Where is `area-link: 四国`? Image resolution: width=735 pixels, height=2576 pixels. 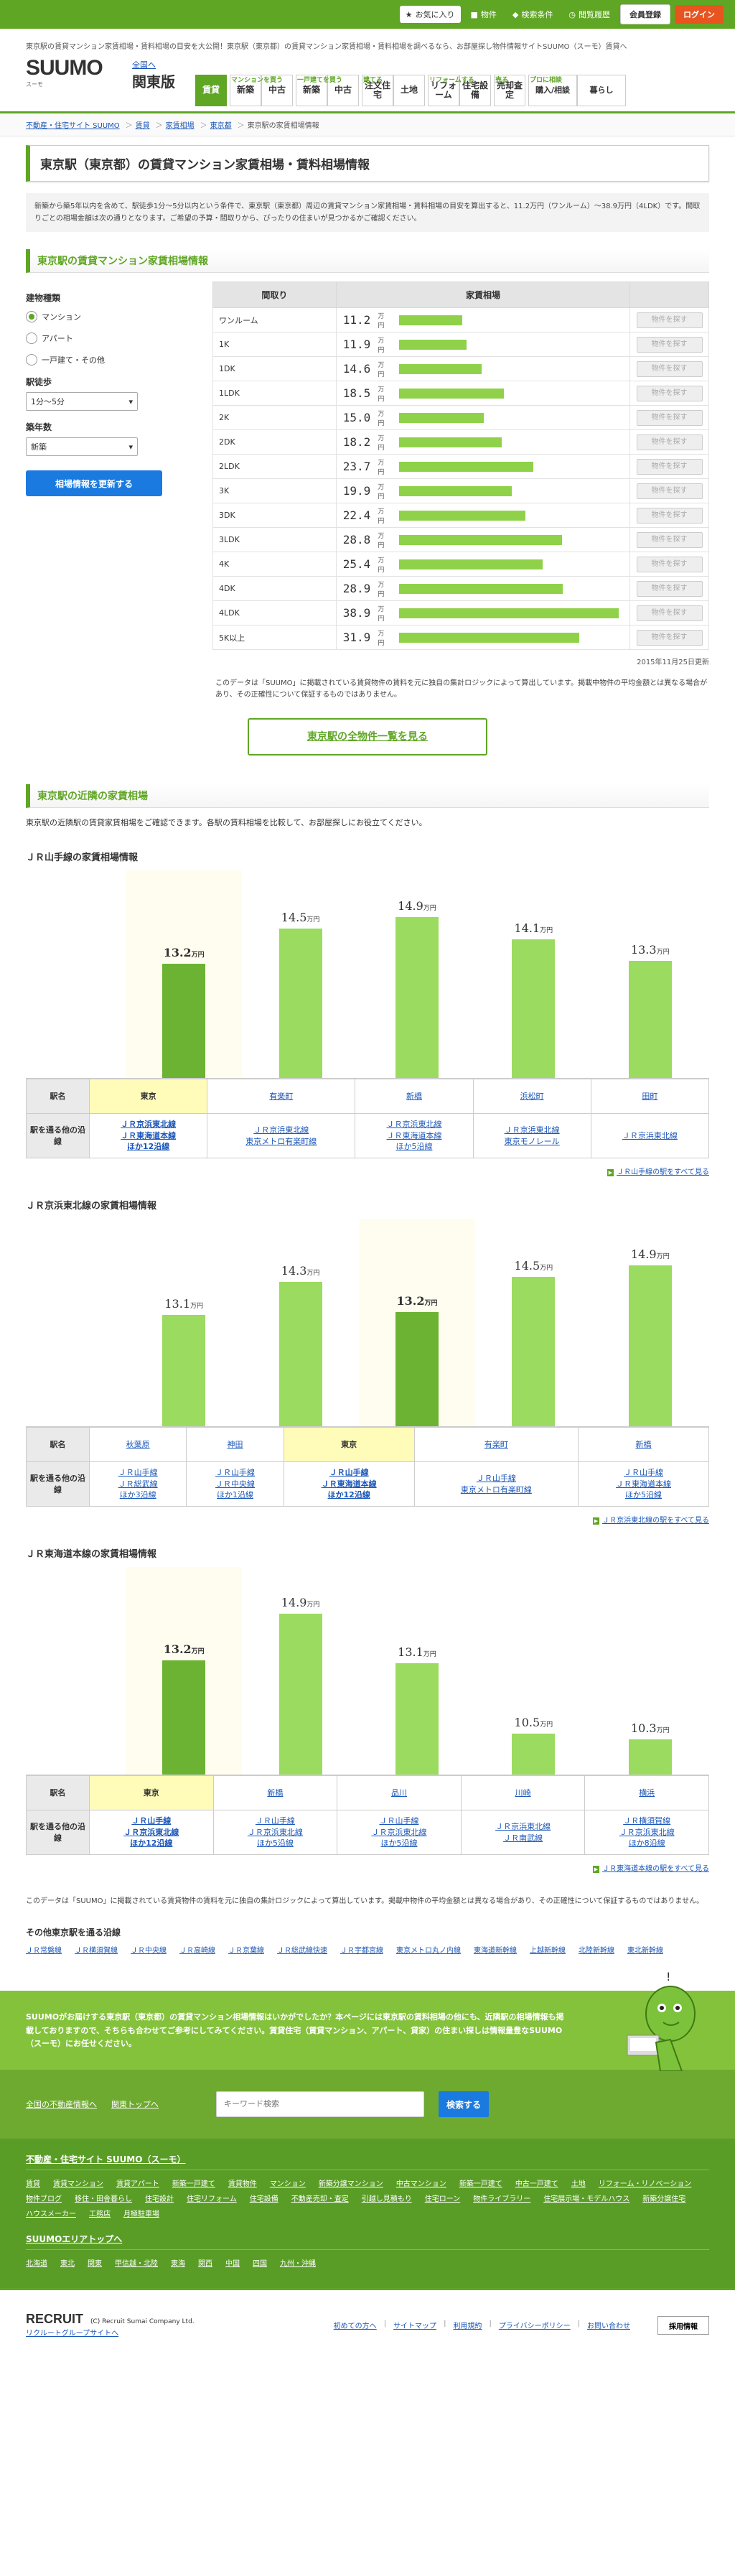 area-link: 四国 is located at coordinates (260, 2264).